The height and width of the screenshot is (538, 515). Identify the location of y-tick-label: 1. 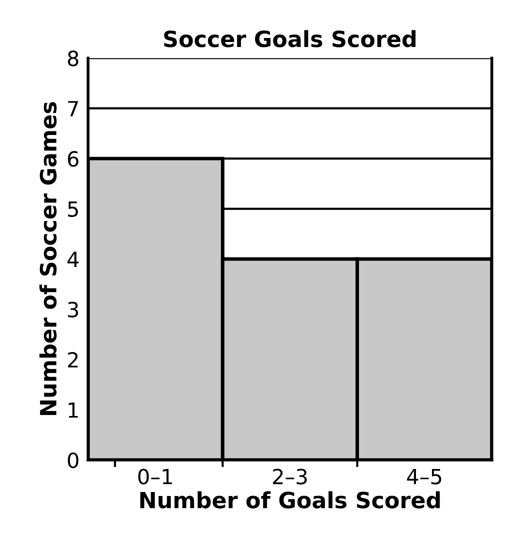
(73, 410).